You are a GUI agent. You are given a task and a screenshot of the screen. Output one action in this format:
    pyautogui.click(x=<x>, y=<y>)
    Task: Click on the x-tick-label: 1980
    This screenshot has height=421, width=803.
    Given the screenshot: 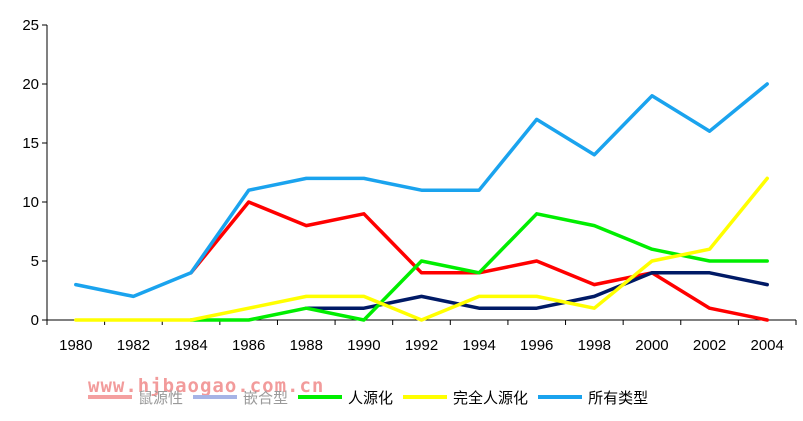 What is the action you would take?
    pyautogui.click(x=75, y=345)
    